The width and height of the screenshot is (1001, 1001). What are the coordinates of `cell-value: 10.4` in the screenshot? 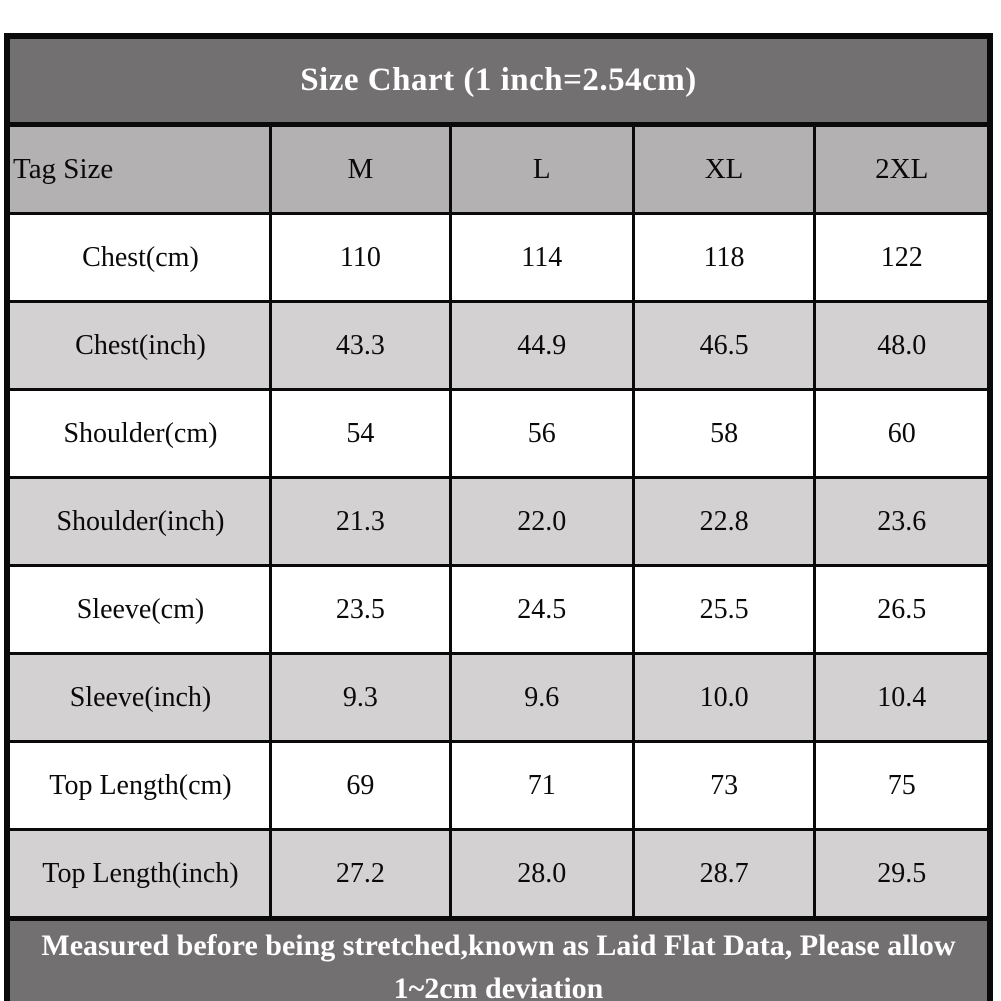 It's located at (902, 697).